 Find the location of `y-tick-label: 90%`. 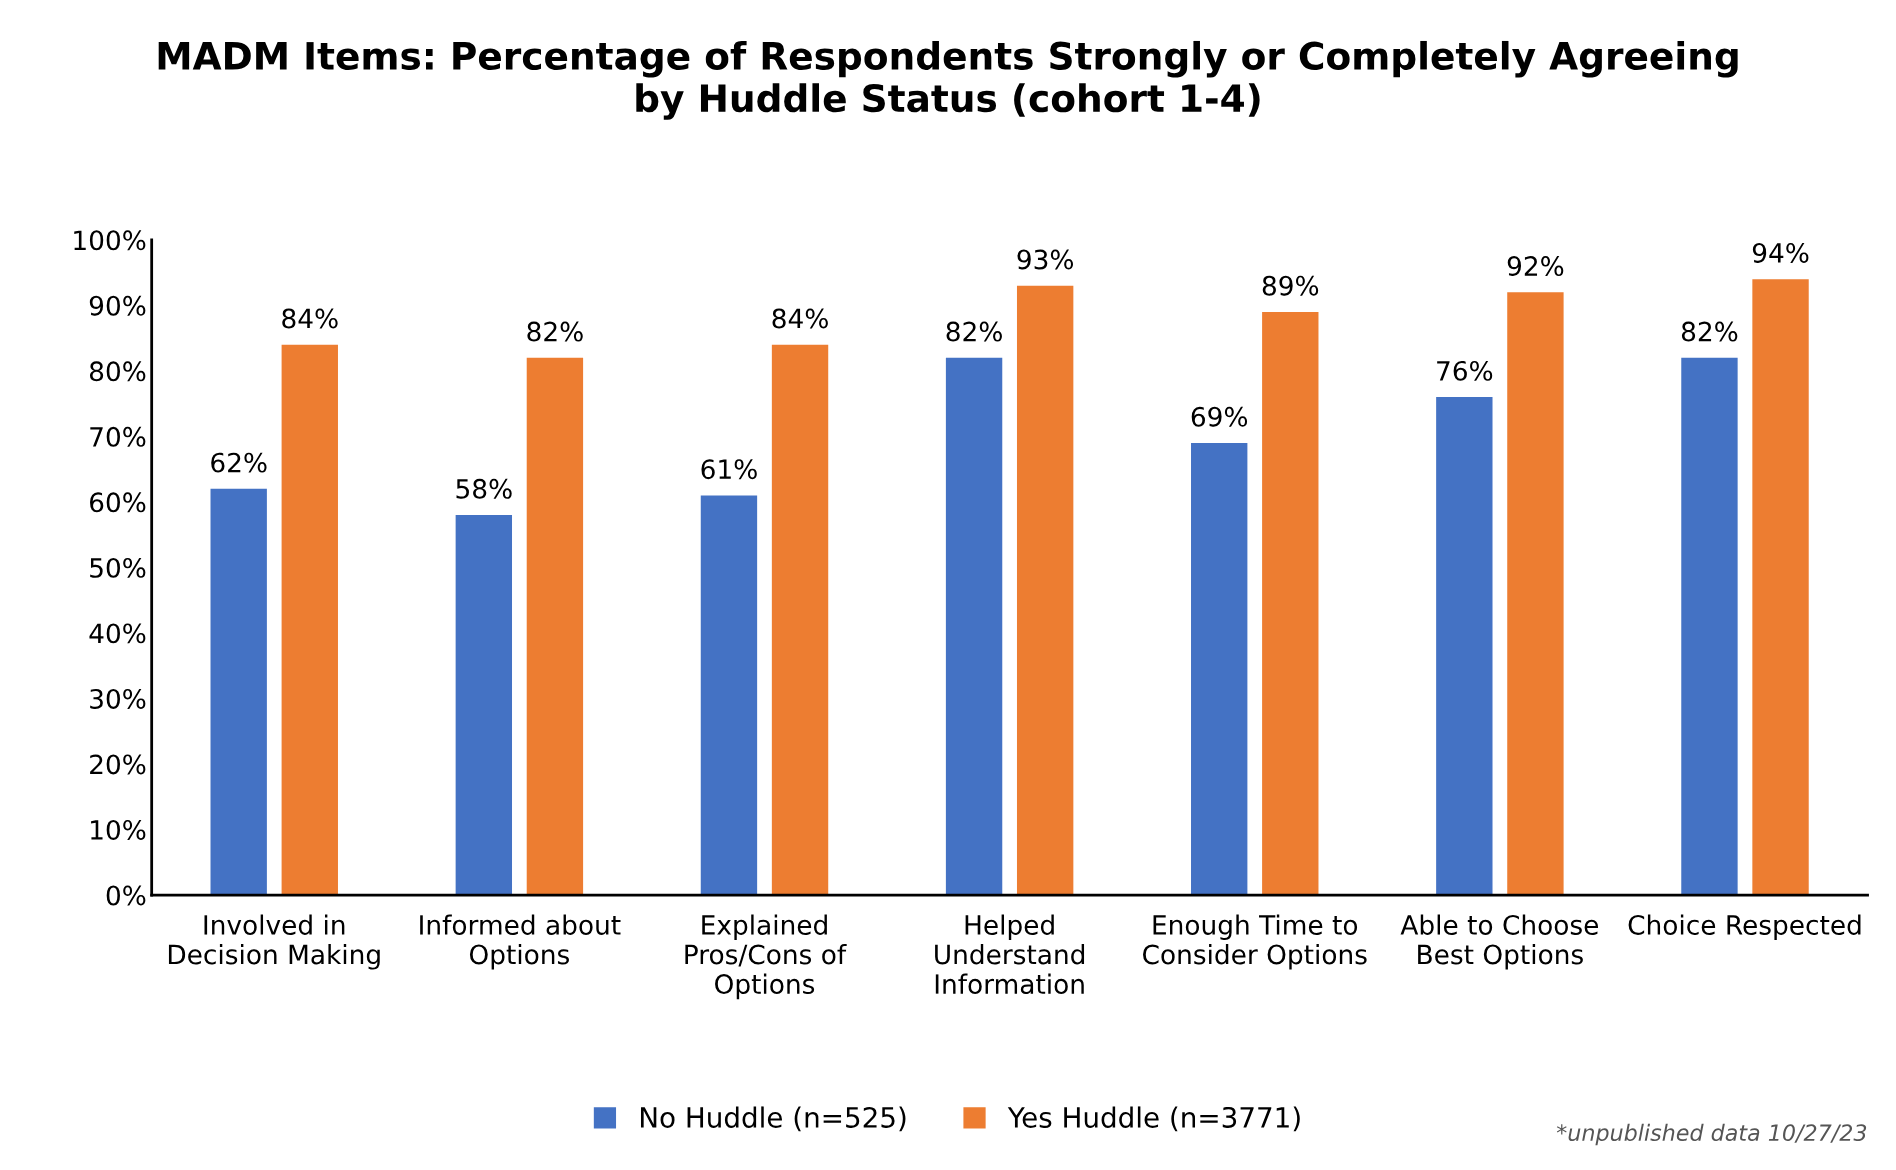

y-tick-label: 90% is located at coordinates (117, 305).